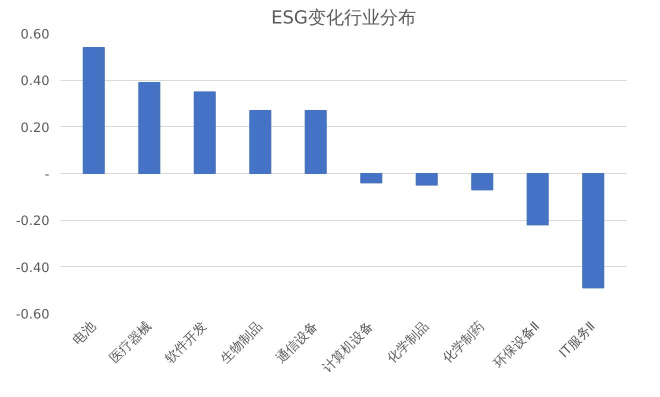 Image resolution: width=660 pixels, height=397 pixels. Describe the element at coordinates (348, 347) in the screenshot. I see `x-tick-label: 计算机设备` at that location.